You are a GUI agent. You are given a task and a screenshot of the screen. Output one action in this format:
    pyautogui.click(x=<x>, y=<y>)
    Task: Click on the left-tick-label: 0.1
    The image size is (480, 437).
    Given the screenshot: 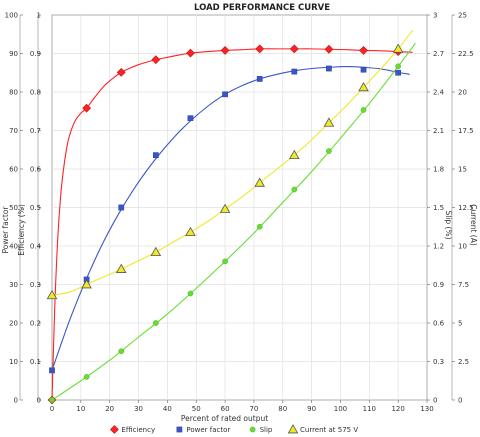 What is the action you would take?
    pyautogui.click(x=35, y=362)
    